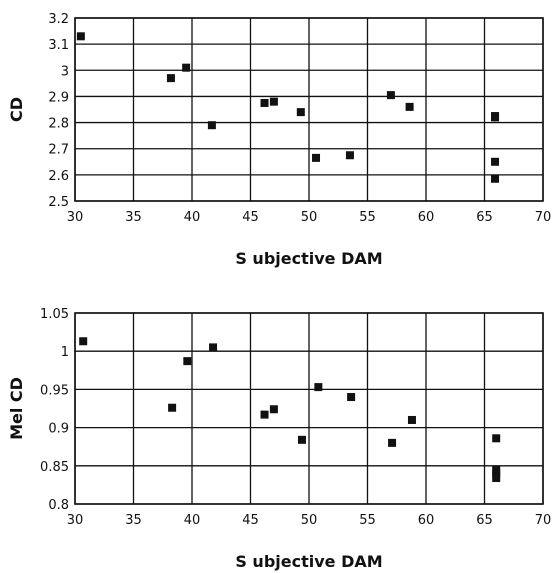 The image size is (559, 573). I want to click on y-tick-label: 2.9, so click(58, 97).